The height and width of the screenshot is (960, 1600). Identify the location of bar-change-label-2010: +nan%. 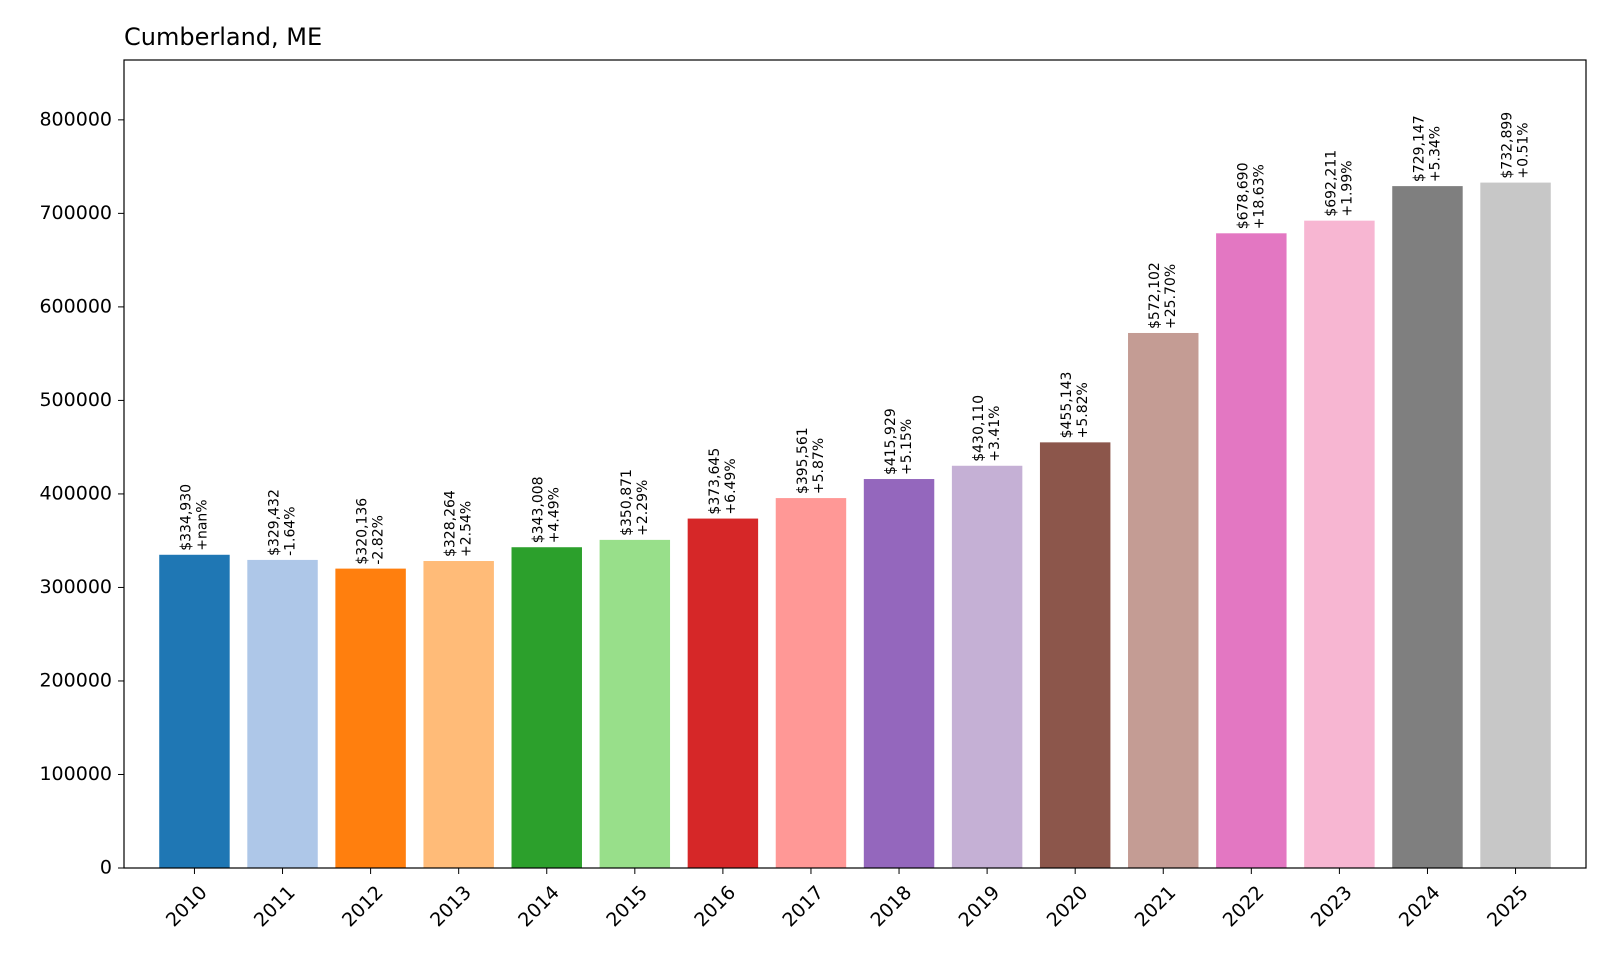
(202, 524).